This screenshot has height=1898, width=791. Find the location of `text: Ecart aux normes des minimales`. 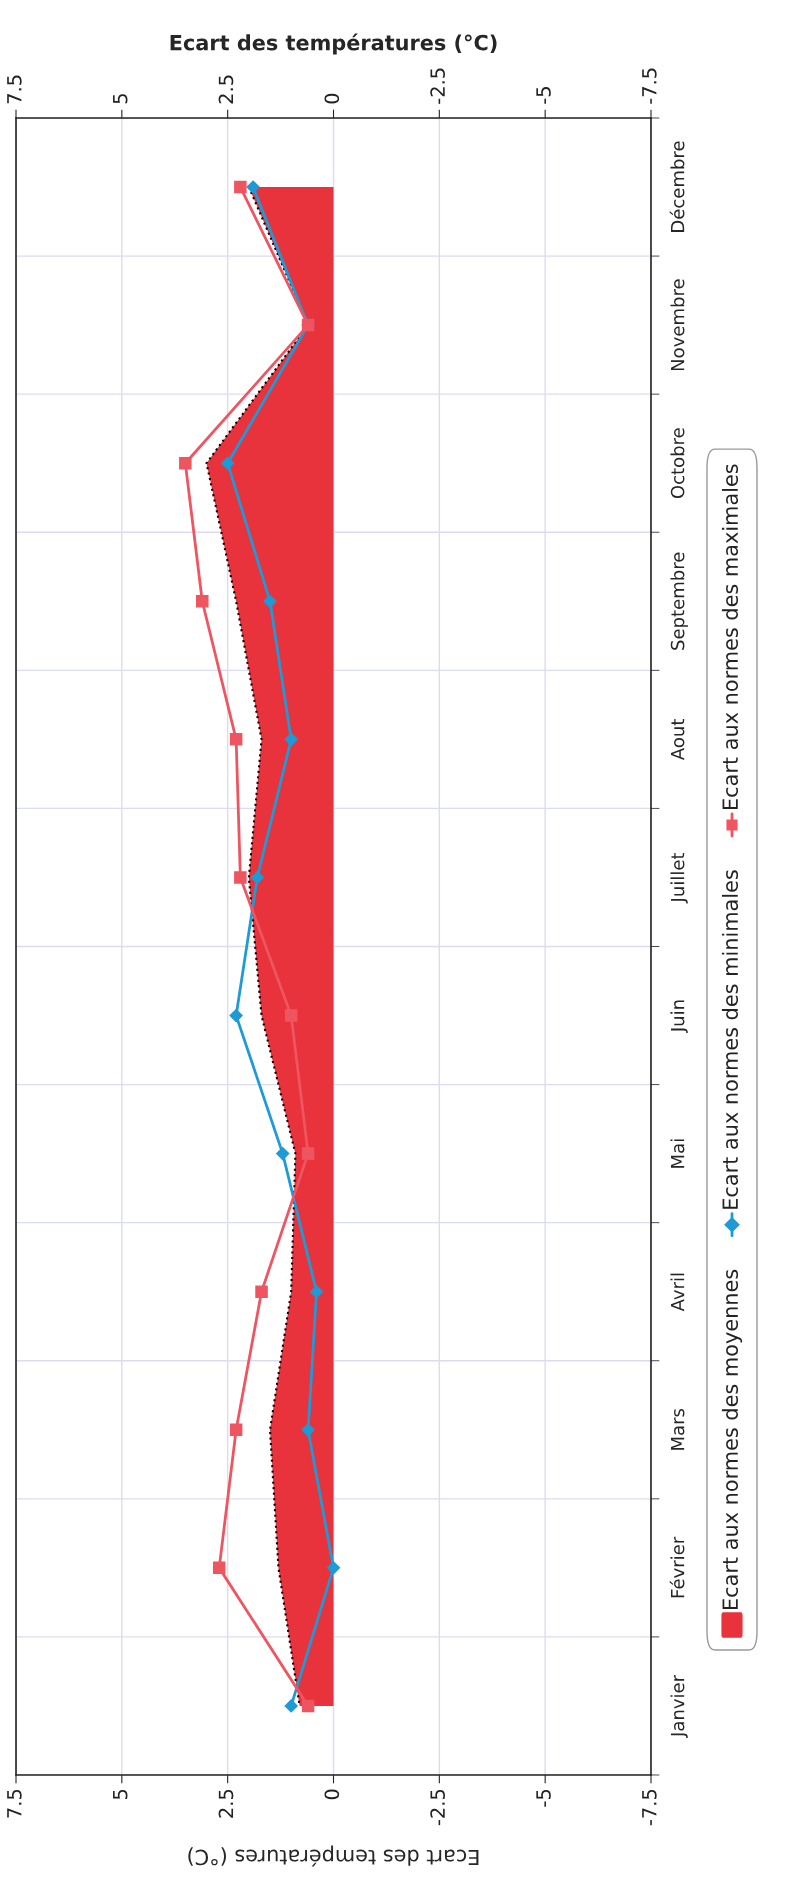

text: Ecart aux normes des minimales is located at coordinates (730, 1039).